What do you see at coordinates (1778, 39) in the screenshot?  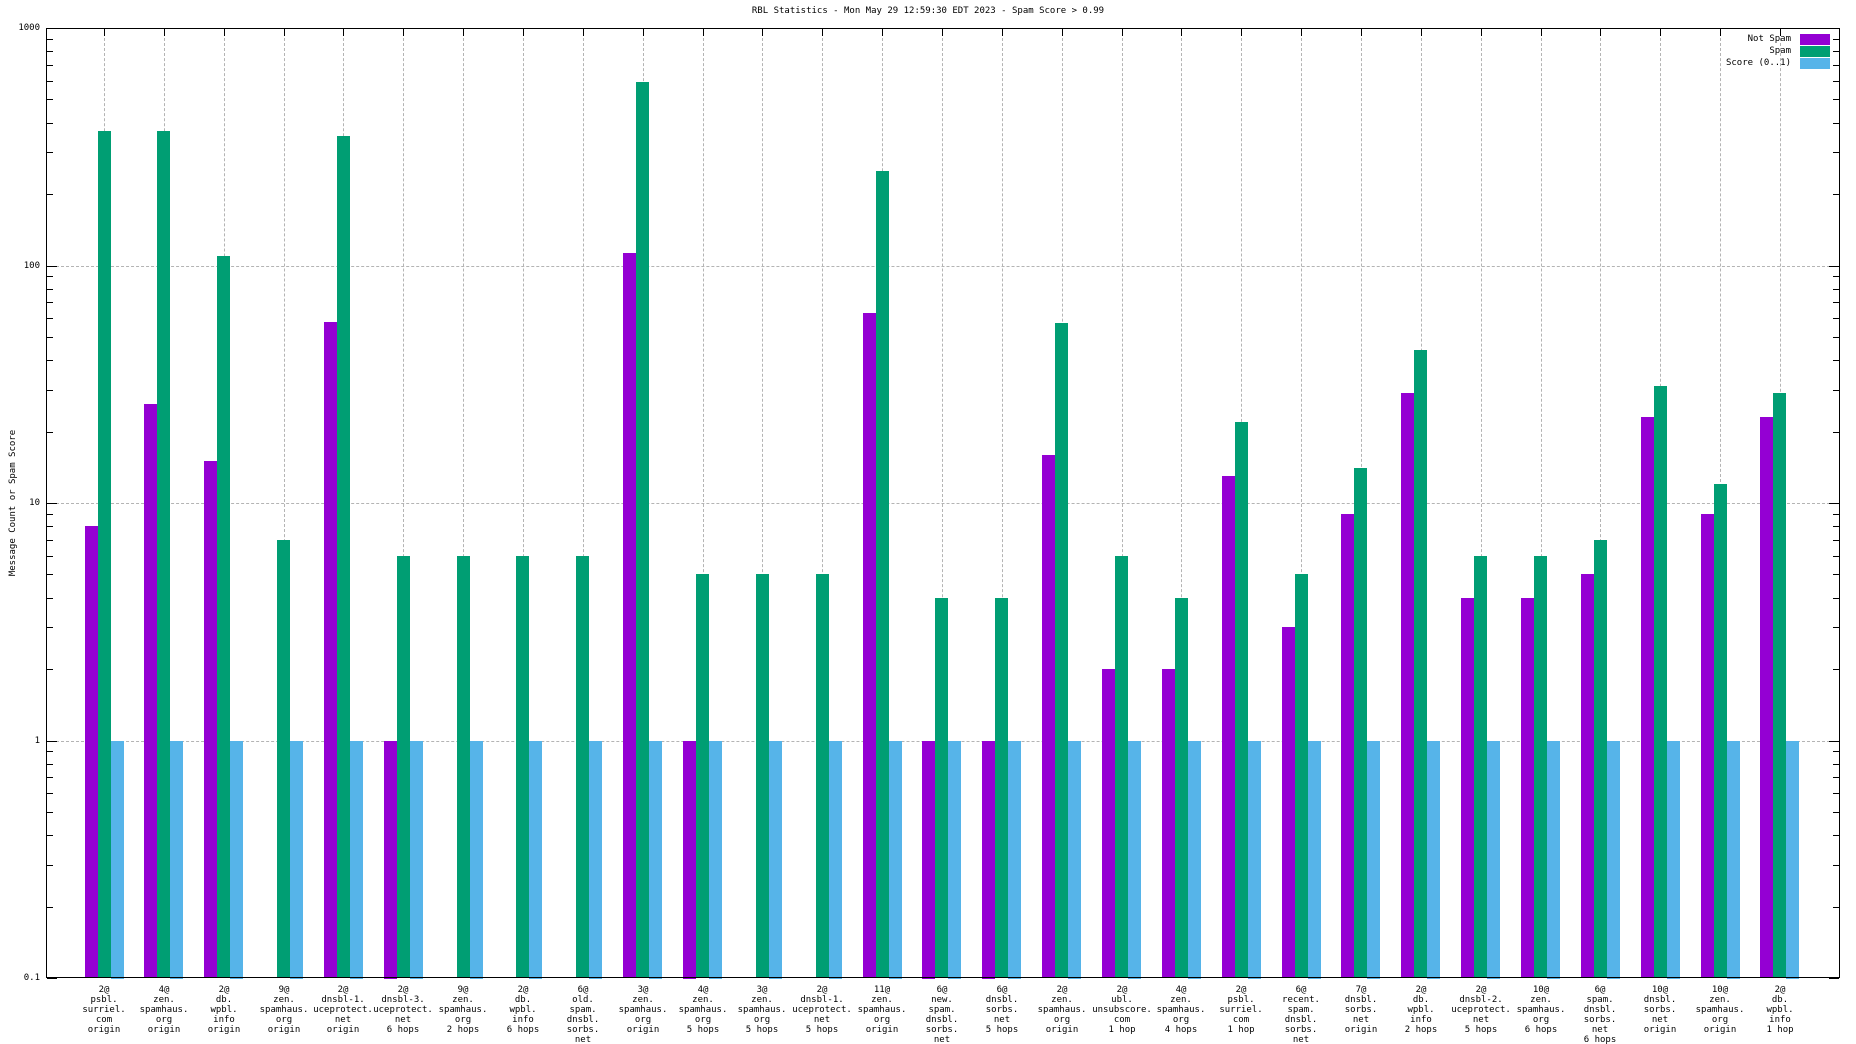 I see `legend-row: Not Spam` at bounding box center [1778, 39].